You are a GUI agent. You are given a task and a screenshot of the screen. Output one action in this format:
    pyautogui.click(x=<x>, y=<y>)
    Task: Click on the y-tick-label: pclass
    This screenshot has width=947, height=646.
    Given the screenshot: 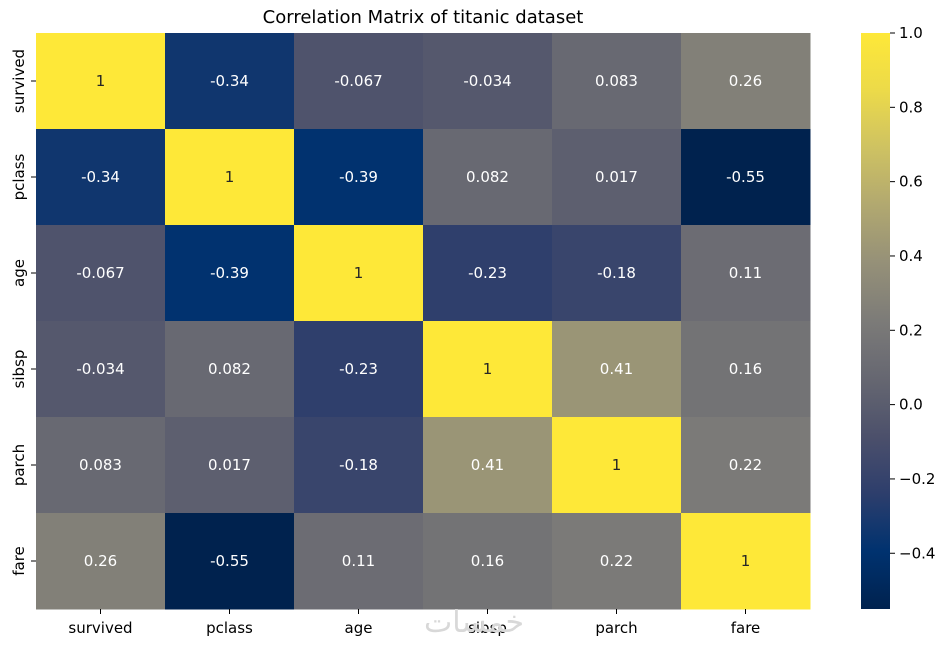 What is the action you would take?
    pyautogui.click(x=19, y=176)
    